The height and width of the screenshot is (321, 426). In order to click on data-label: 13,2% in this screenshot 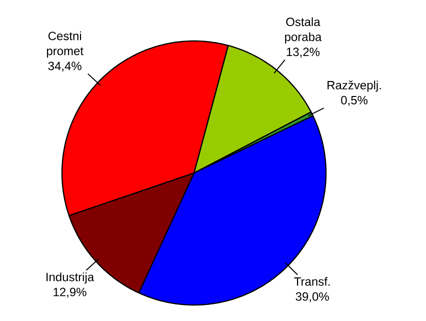, I will do `click(303, 53)`.